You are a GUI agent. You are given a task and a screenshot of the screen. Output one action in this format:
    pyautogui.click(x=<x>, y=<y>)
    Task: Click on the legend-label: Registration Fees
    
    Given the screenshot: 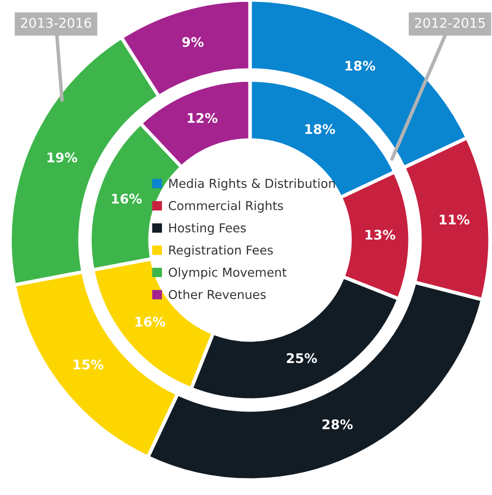 What is the action you would take?
    pyautogui.click(x=221, y=251)
    